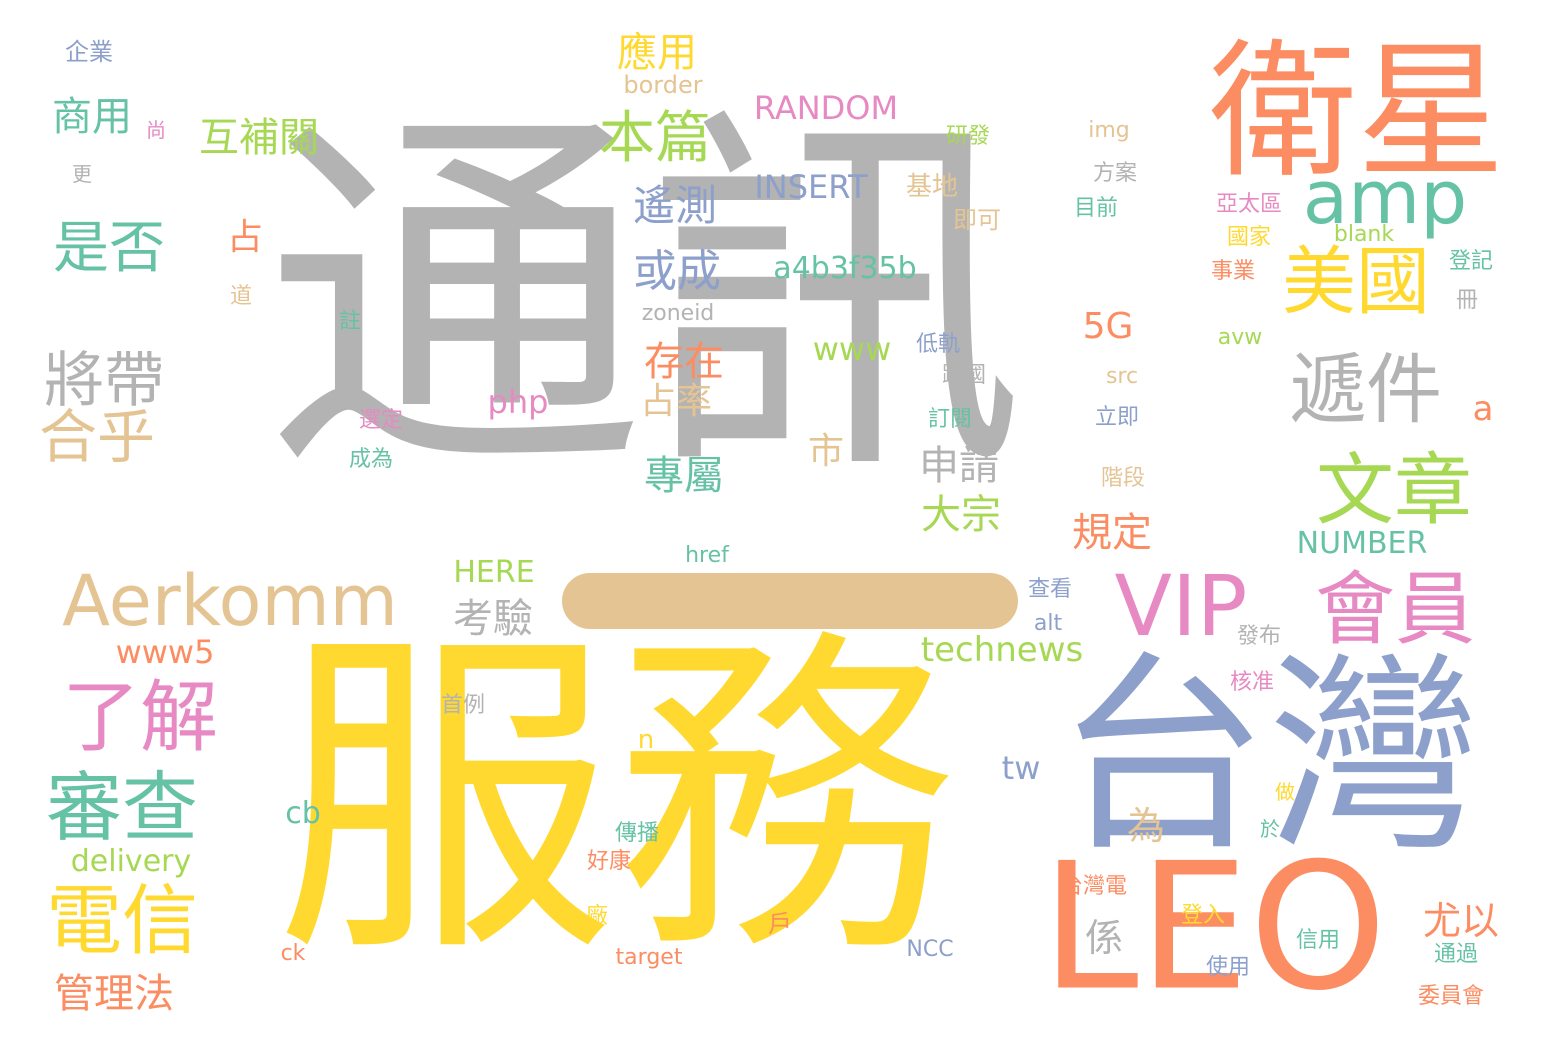  I want to click on word: ck, so click(293, 953).